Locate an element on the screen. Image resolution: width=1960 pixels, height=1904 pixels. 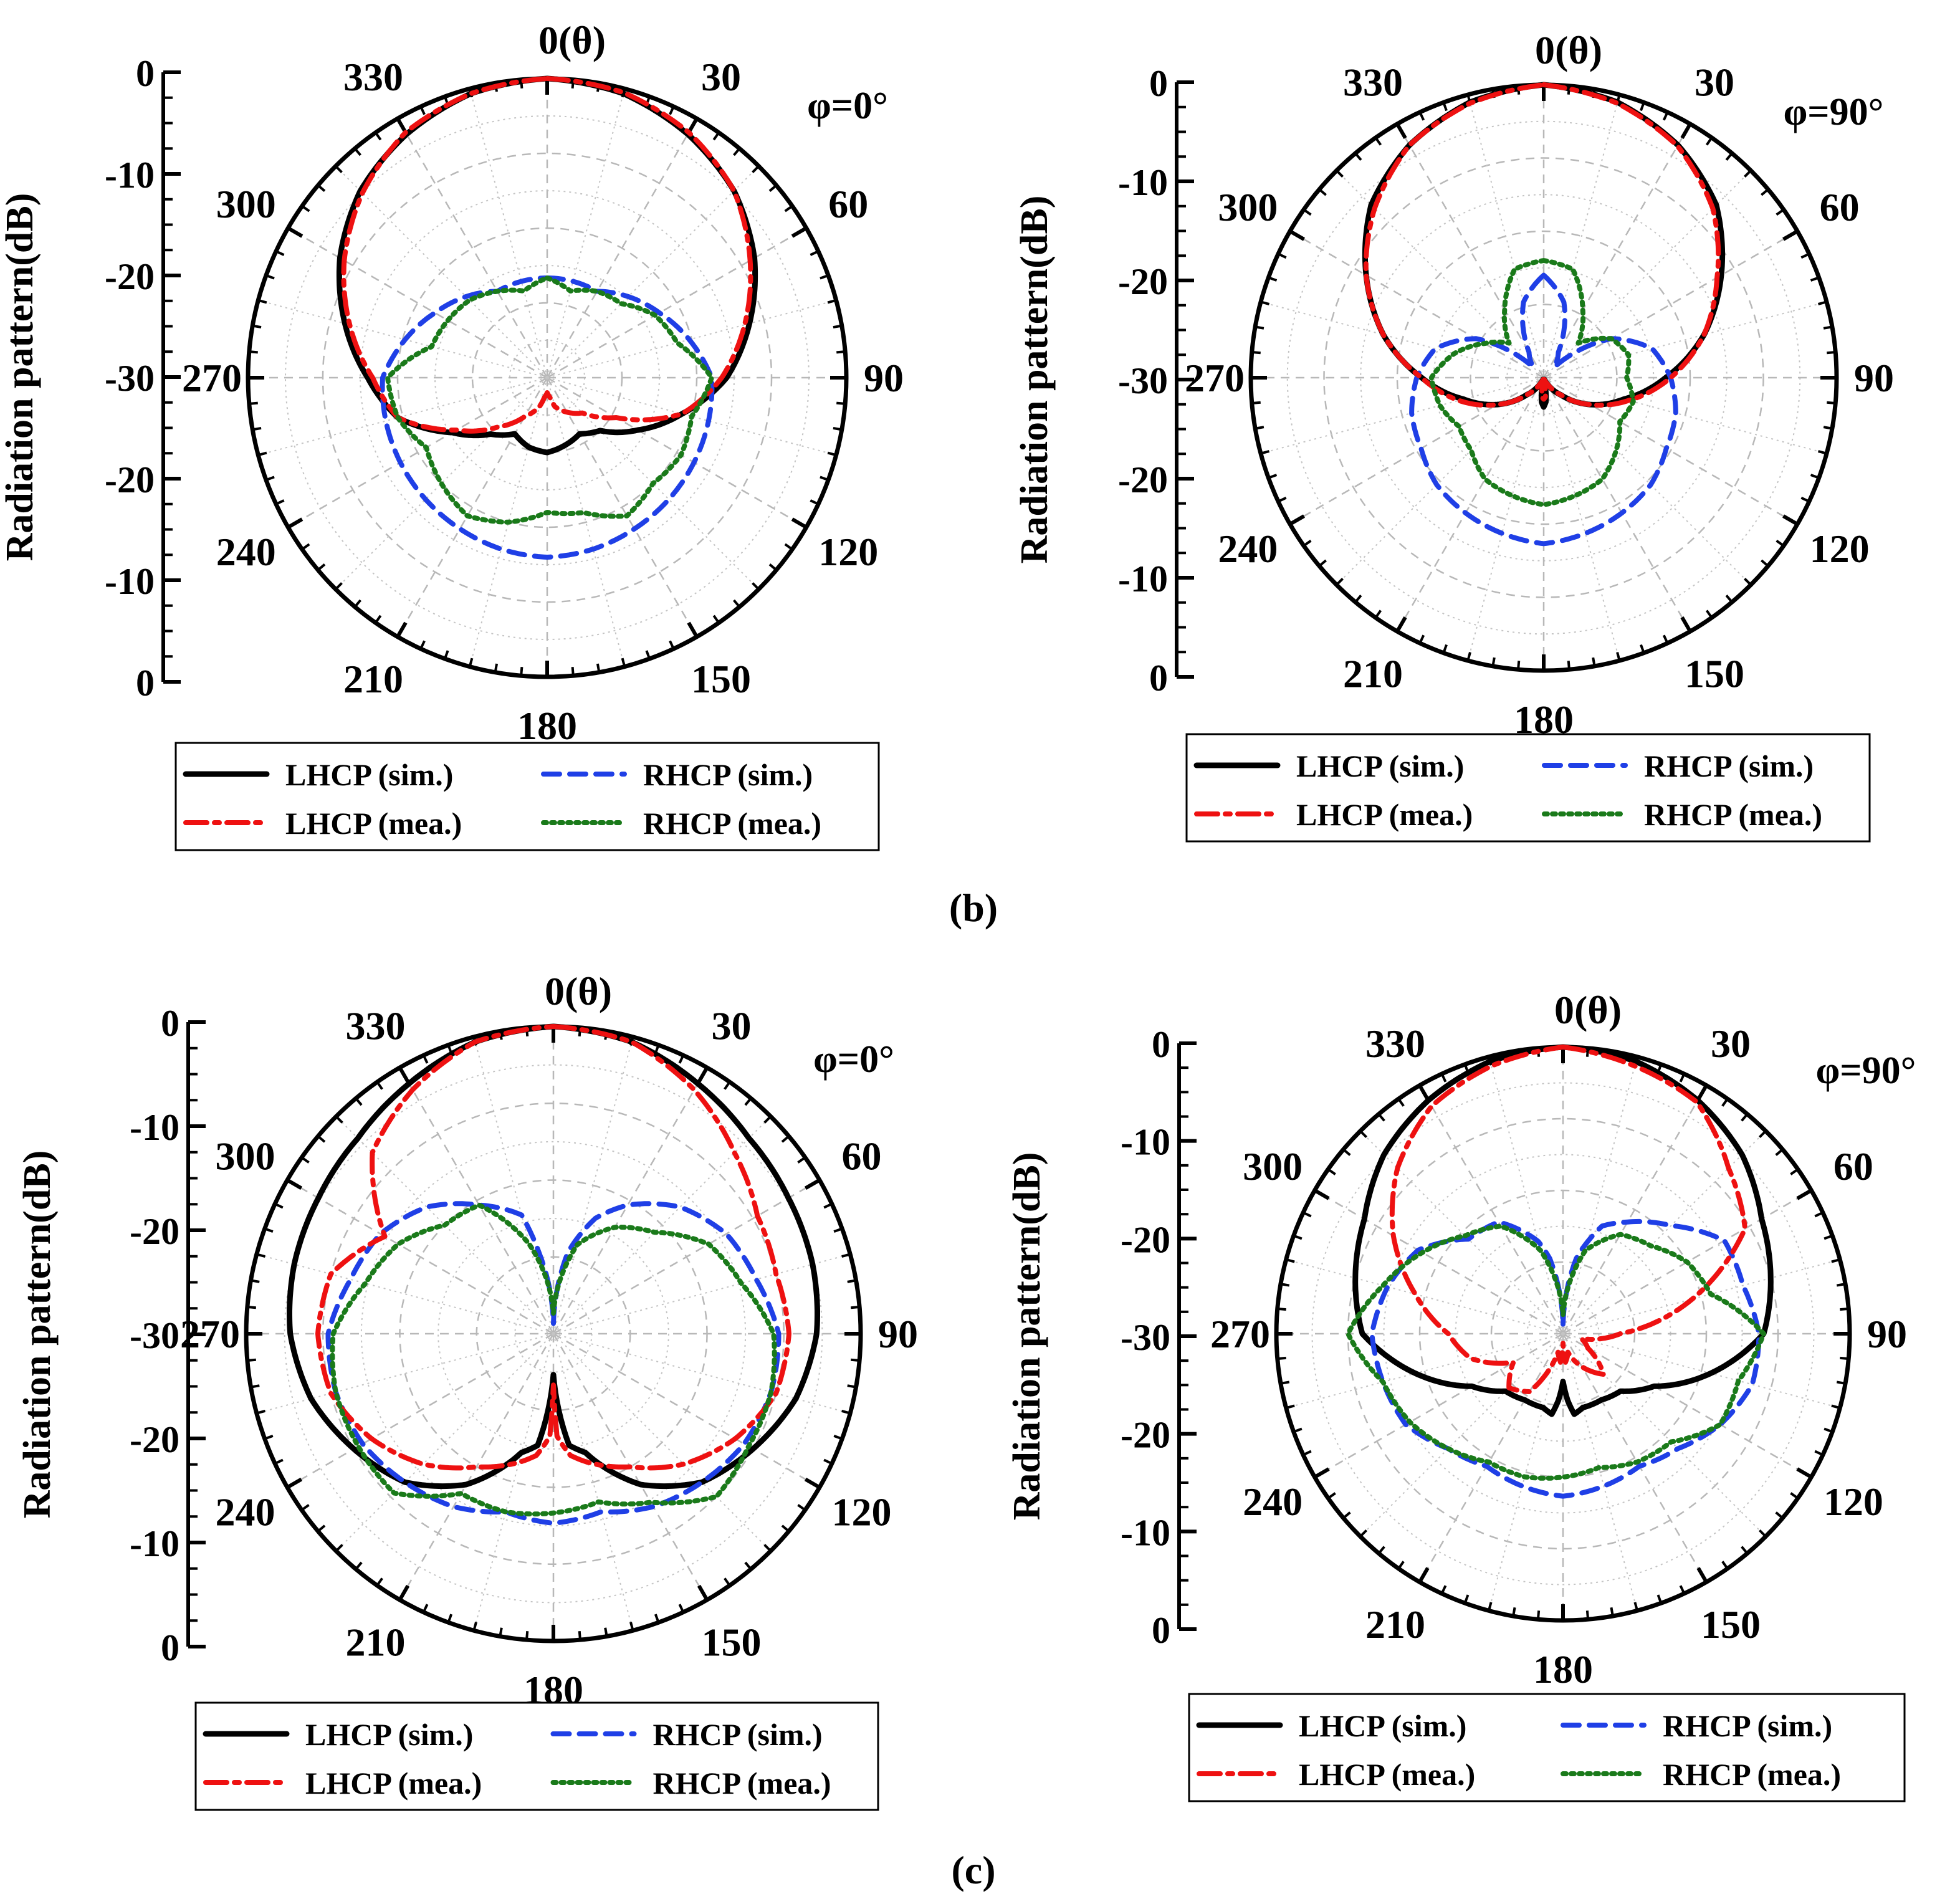
grid-ring is located at coordinates (1543, 378).